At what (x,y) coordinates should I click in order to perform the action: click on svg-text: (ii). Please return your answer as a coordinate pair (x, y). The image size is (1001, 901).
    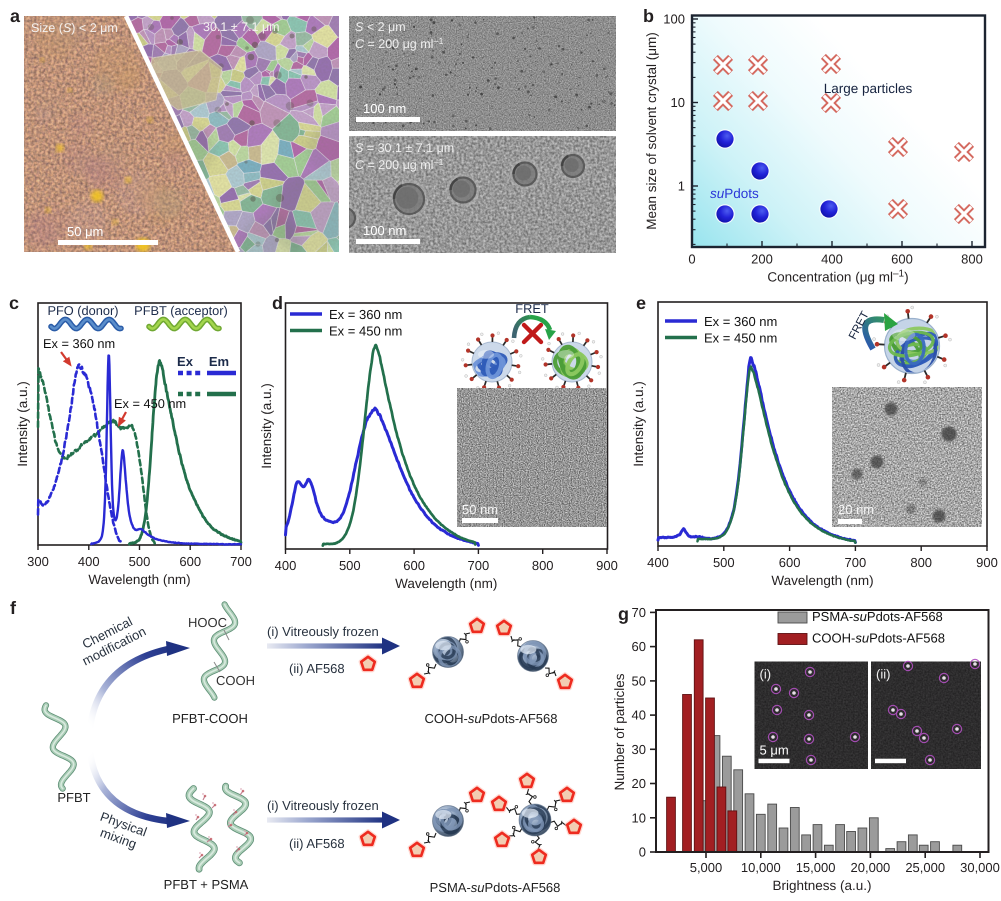
    Looking at the image, I should click on (883, 674).